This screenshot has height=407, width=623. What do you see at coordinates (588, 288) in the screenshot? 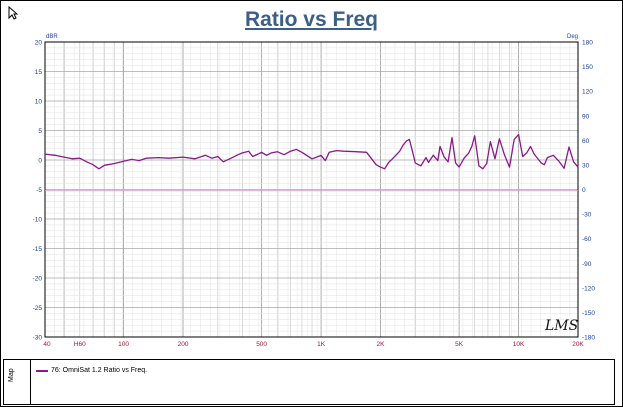
I see `y2-tick-label: -120` at bounding box center [588, 288].